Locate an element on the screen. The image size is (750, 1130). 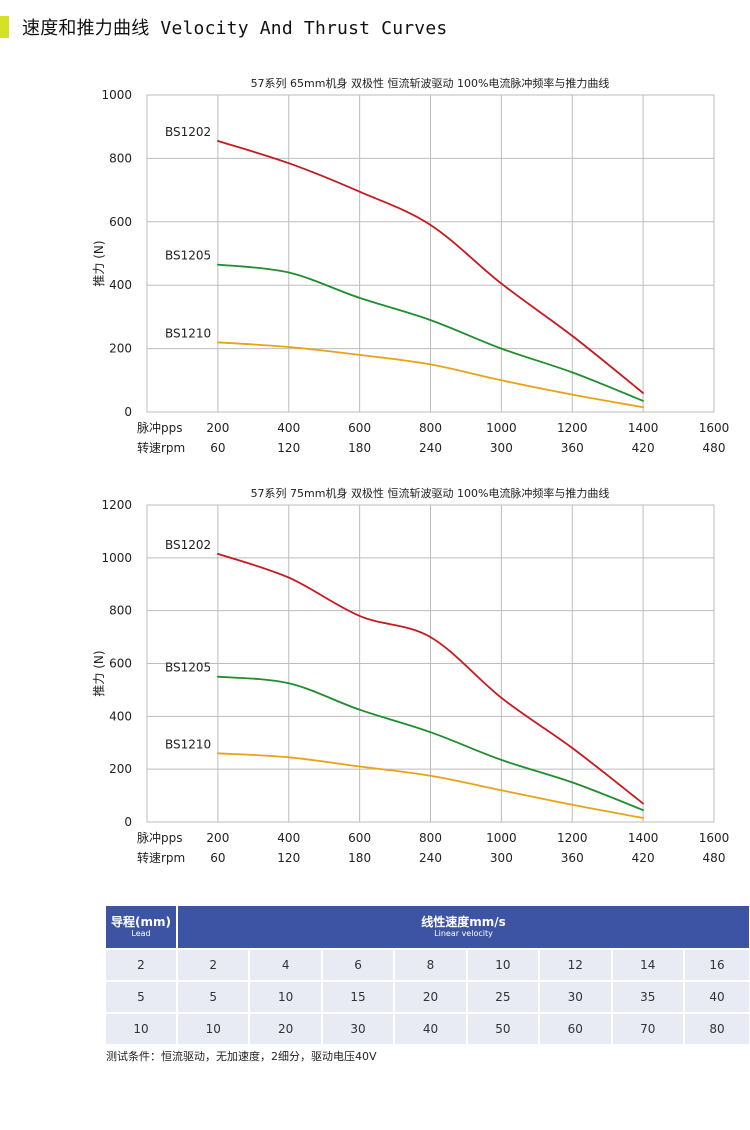
velocity-cell: 8 is located at coordinates (431, 964).